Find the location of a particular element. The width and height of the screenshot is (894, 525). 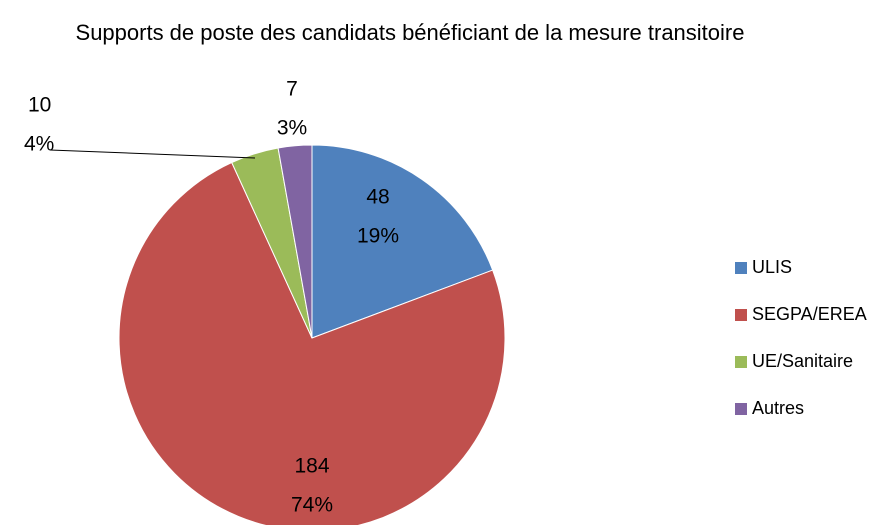

leader-line is located at coordinates (152, 154).